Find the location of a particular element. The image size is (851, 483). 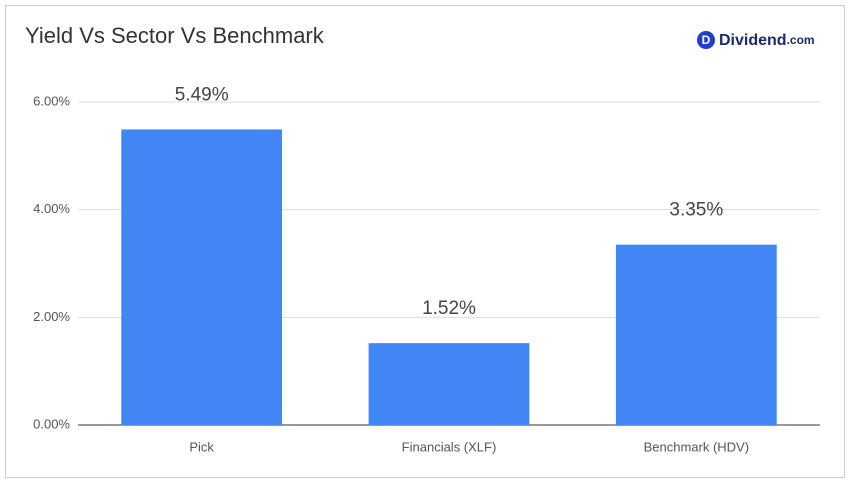

logo-name: Dividend.com is located at coordinates (767, 40).